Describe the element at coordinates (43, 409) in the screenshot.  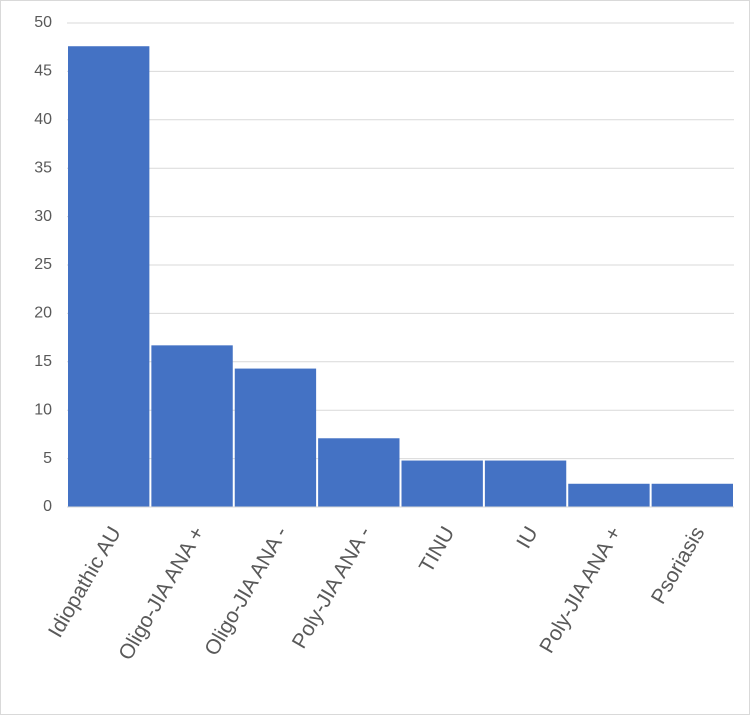
I see `y-tick-label: 10` at that location.